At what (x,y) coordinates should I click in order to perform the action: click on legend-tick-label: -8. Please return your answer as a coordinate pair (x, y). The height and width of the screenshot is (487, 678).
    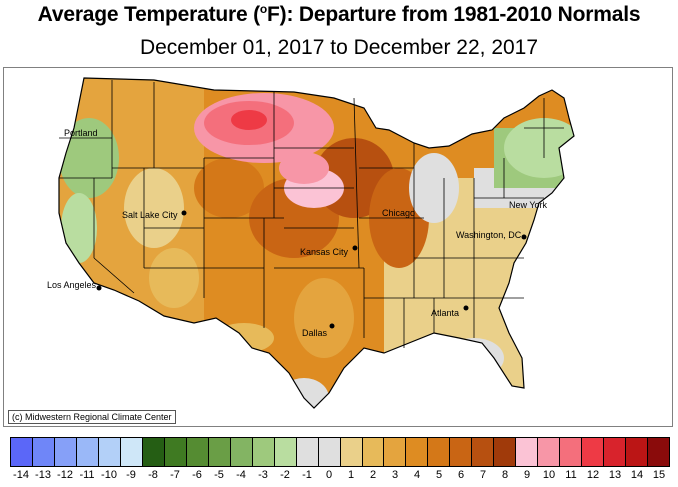
    Looking at the image, I should click on (153, 475).